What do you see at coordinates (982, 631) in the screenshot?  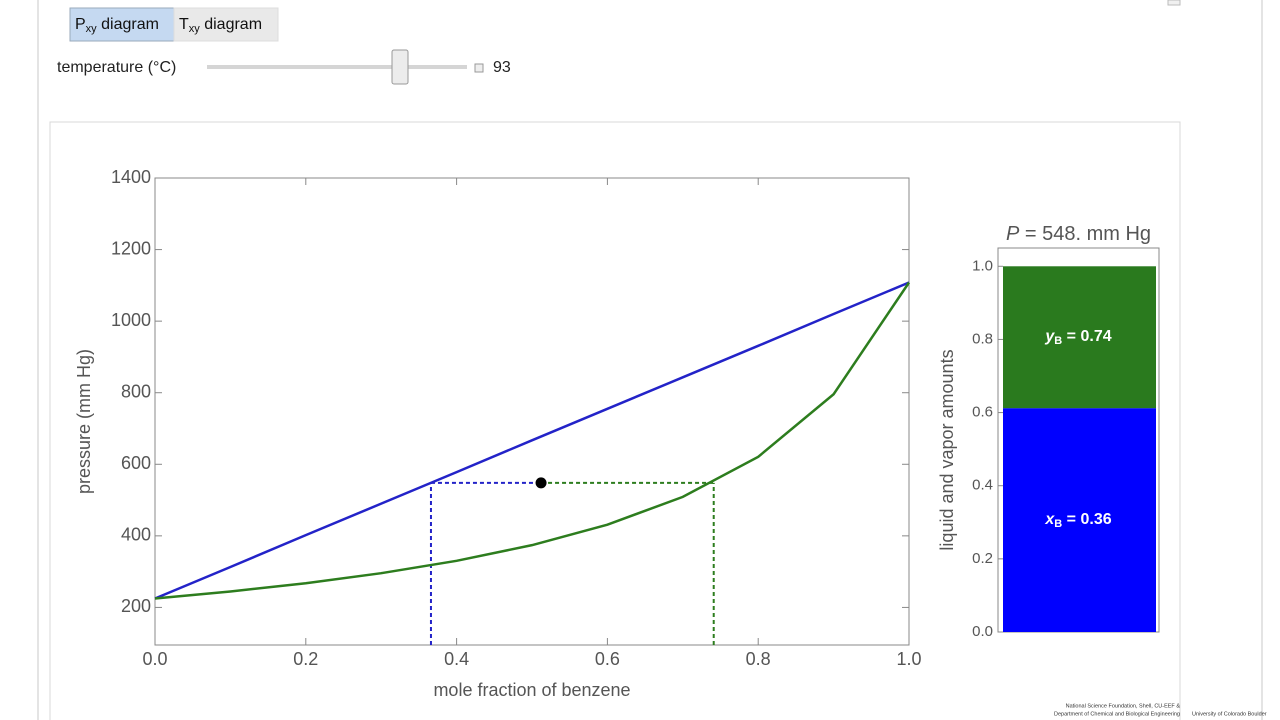 I see `y-tick-label: 0.0` at bounding box center [982, 631].